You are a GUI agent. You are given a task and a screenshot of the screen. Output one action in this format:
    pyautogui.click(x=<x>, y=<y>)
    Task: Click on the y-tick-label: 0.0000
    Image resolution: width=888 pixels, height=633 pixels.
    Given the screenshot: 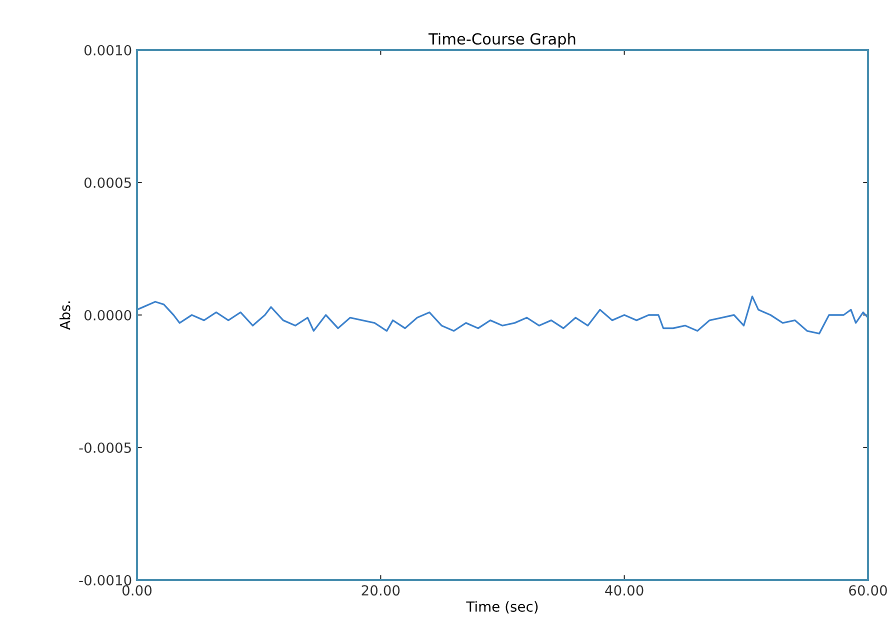 What is the action you would take?
    pyautogui.click(x=108, y=315)
    